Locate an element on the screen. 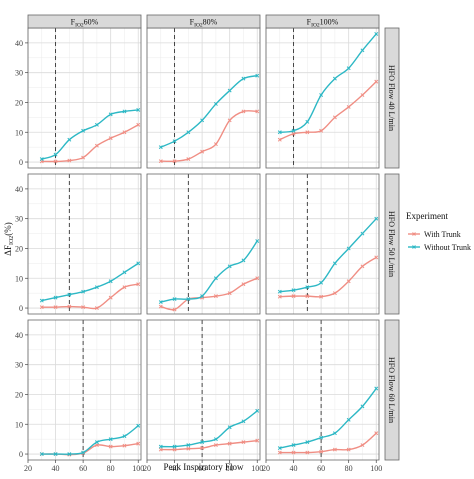 The image size is (474, 479). y-axis-title: ΔFIO2(%) is located at coordinates (9, 239).